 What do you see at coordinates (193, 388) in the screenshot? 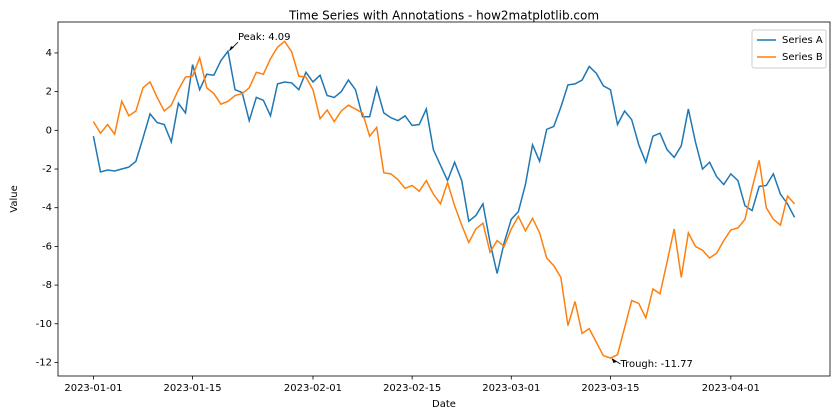
I see `x-tick-label: 2023-01-15` at bounding box center [193, 388].